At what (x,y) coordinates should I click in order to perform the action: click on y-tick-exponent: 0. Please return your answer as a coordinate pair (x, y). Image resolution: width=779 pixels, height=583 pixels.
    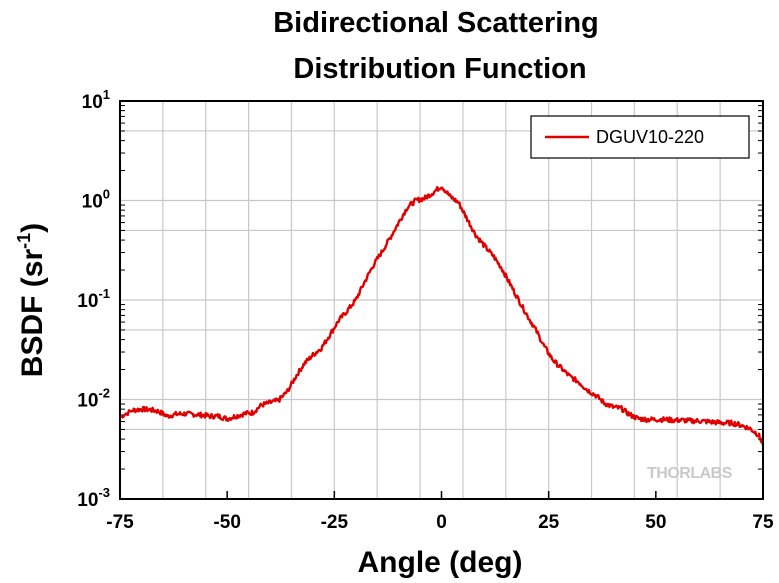
    Looking at the image, I should click on (106, 194).